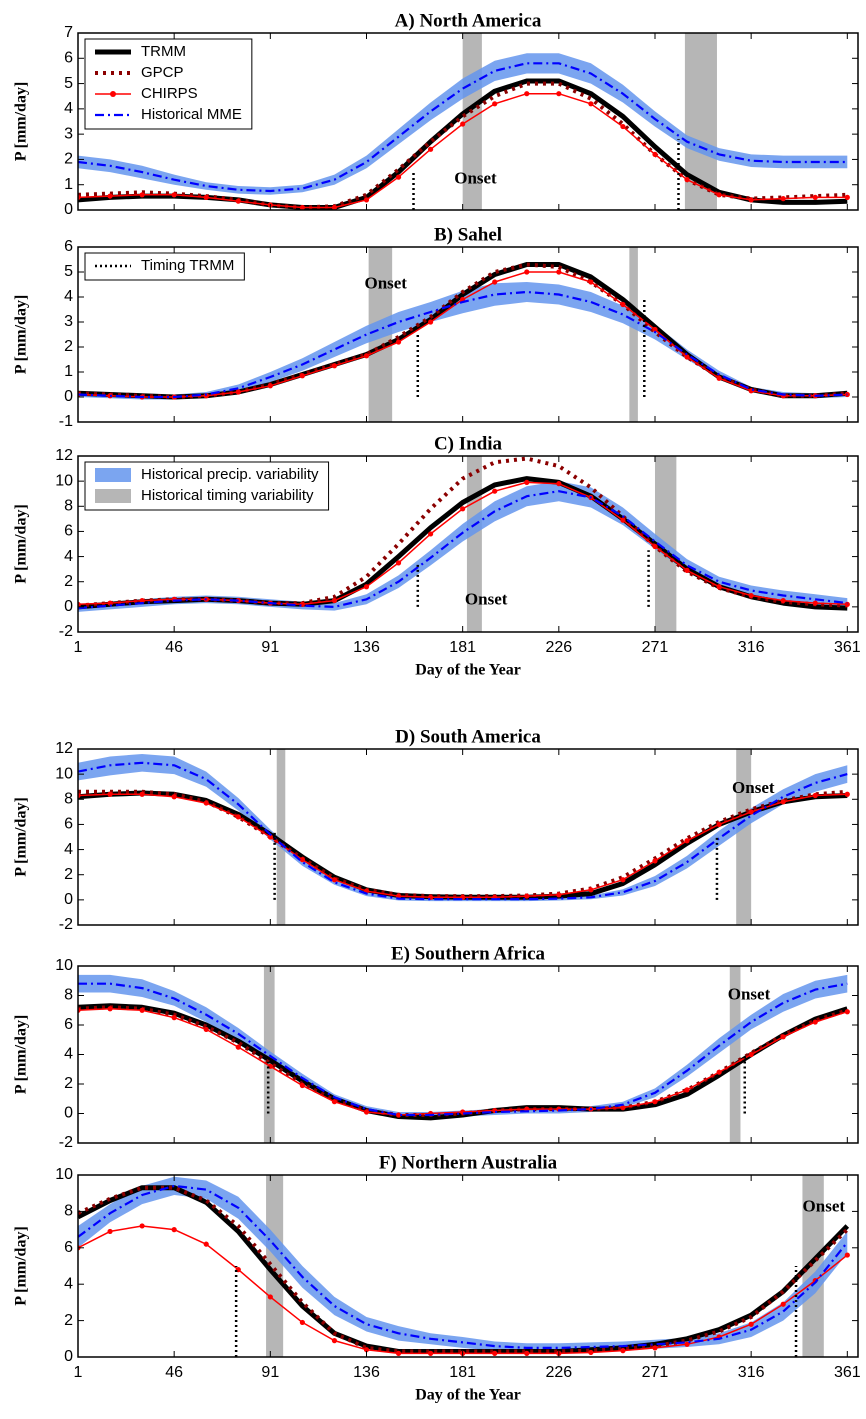 The width and height of the screenshot is (866, 1419). Describe the element at coordinates (558, 1372) in the screenshot. I see `x-tick-label: 226` at that location.